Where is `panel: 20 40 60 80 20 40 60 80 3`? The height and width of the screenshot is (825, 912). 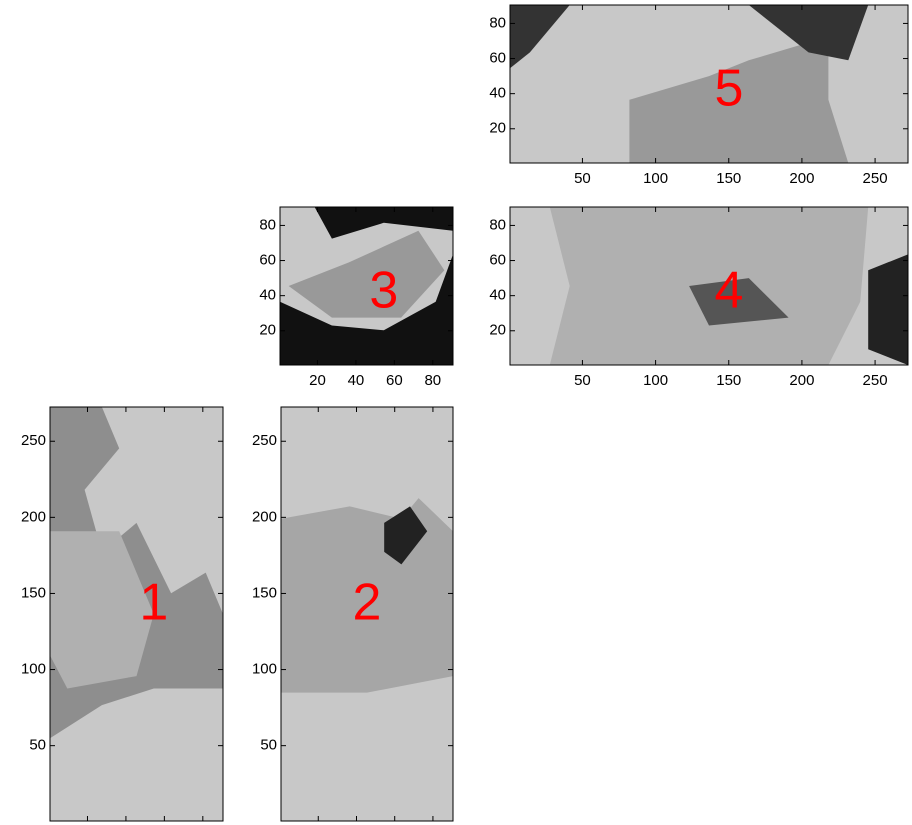
panel: 20 40 60 80 20 40 60 80 3 is located at coordinates (356, 297).